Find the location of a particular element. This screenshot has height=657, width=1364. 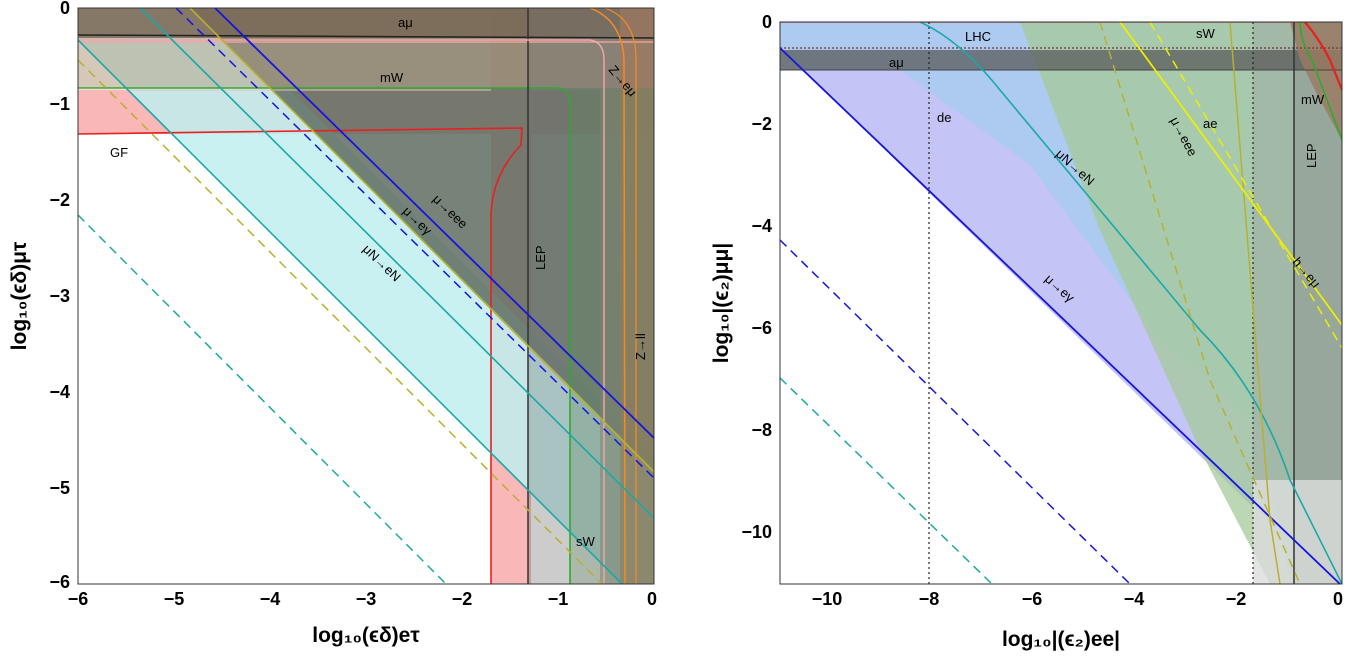

right-y-ticks: 0 −2 −4 −6 −8 −10 is located at coordinates (756, 277).